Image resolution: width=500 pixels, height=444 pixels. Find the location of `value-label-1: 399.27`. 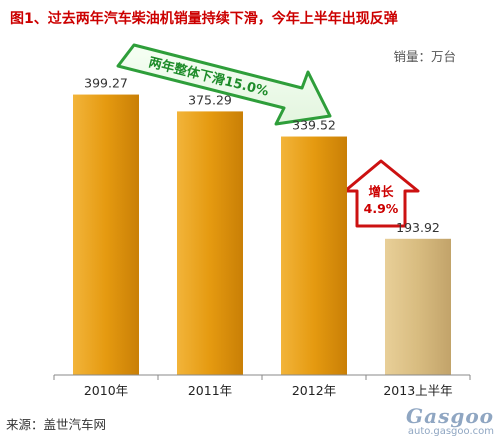

value-label-1: 399.27 is located at coordinates (106, 83).